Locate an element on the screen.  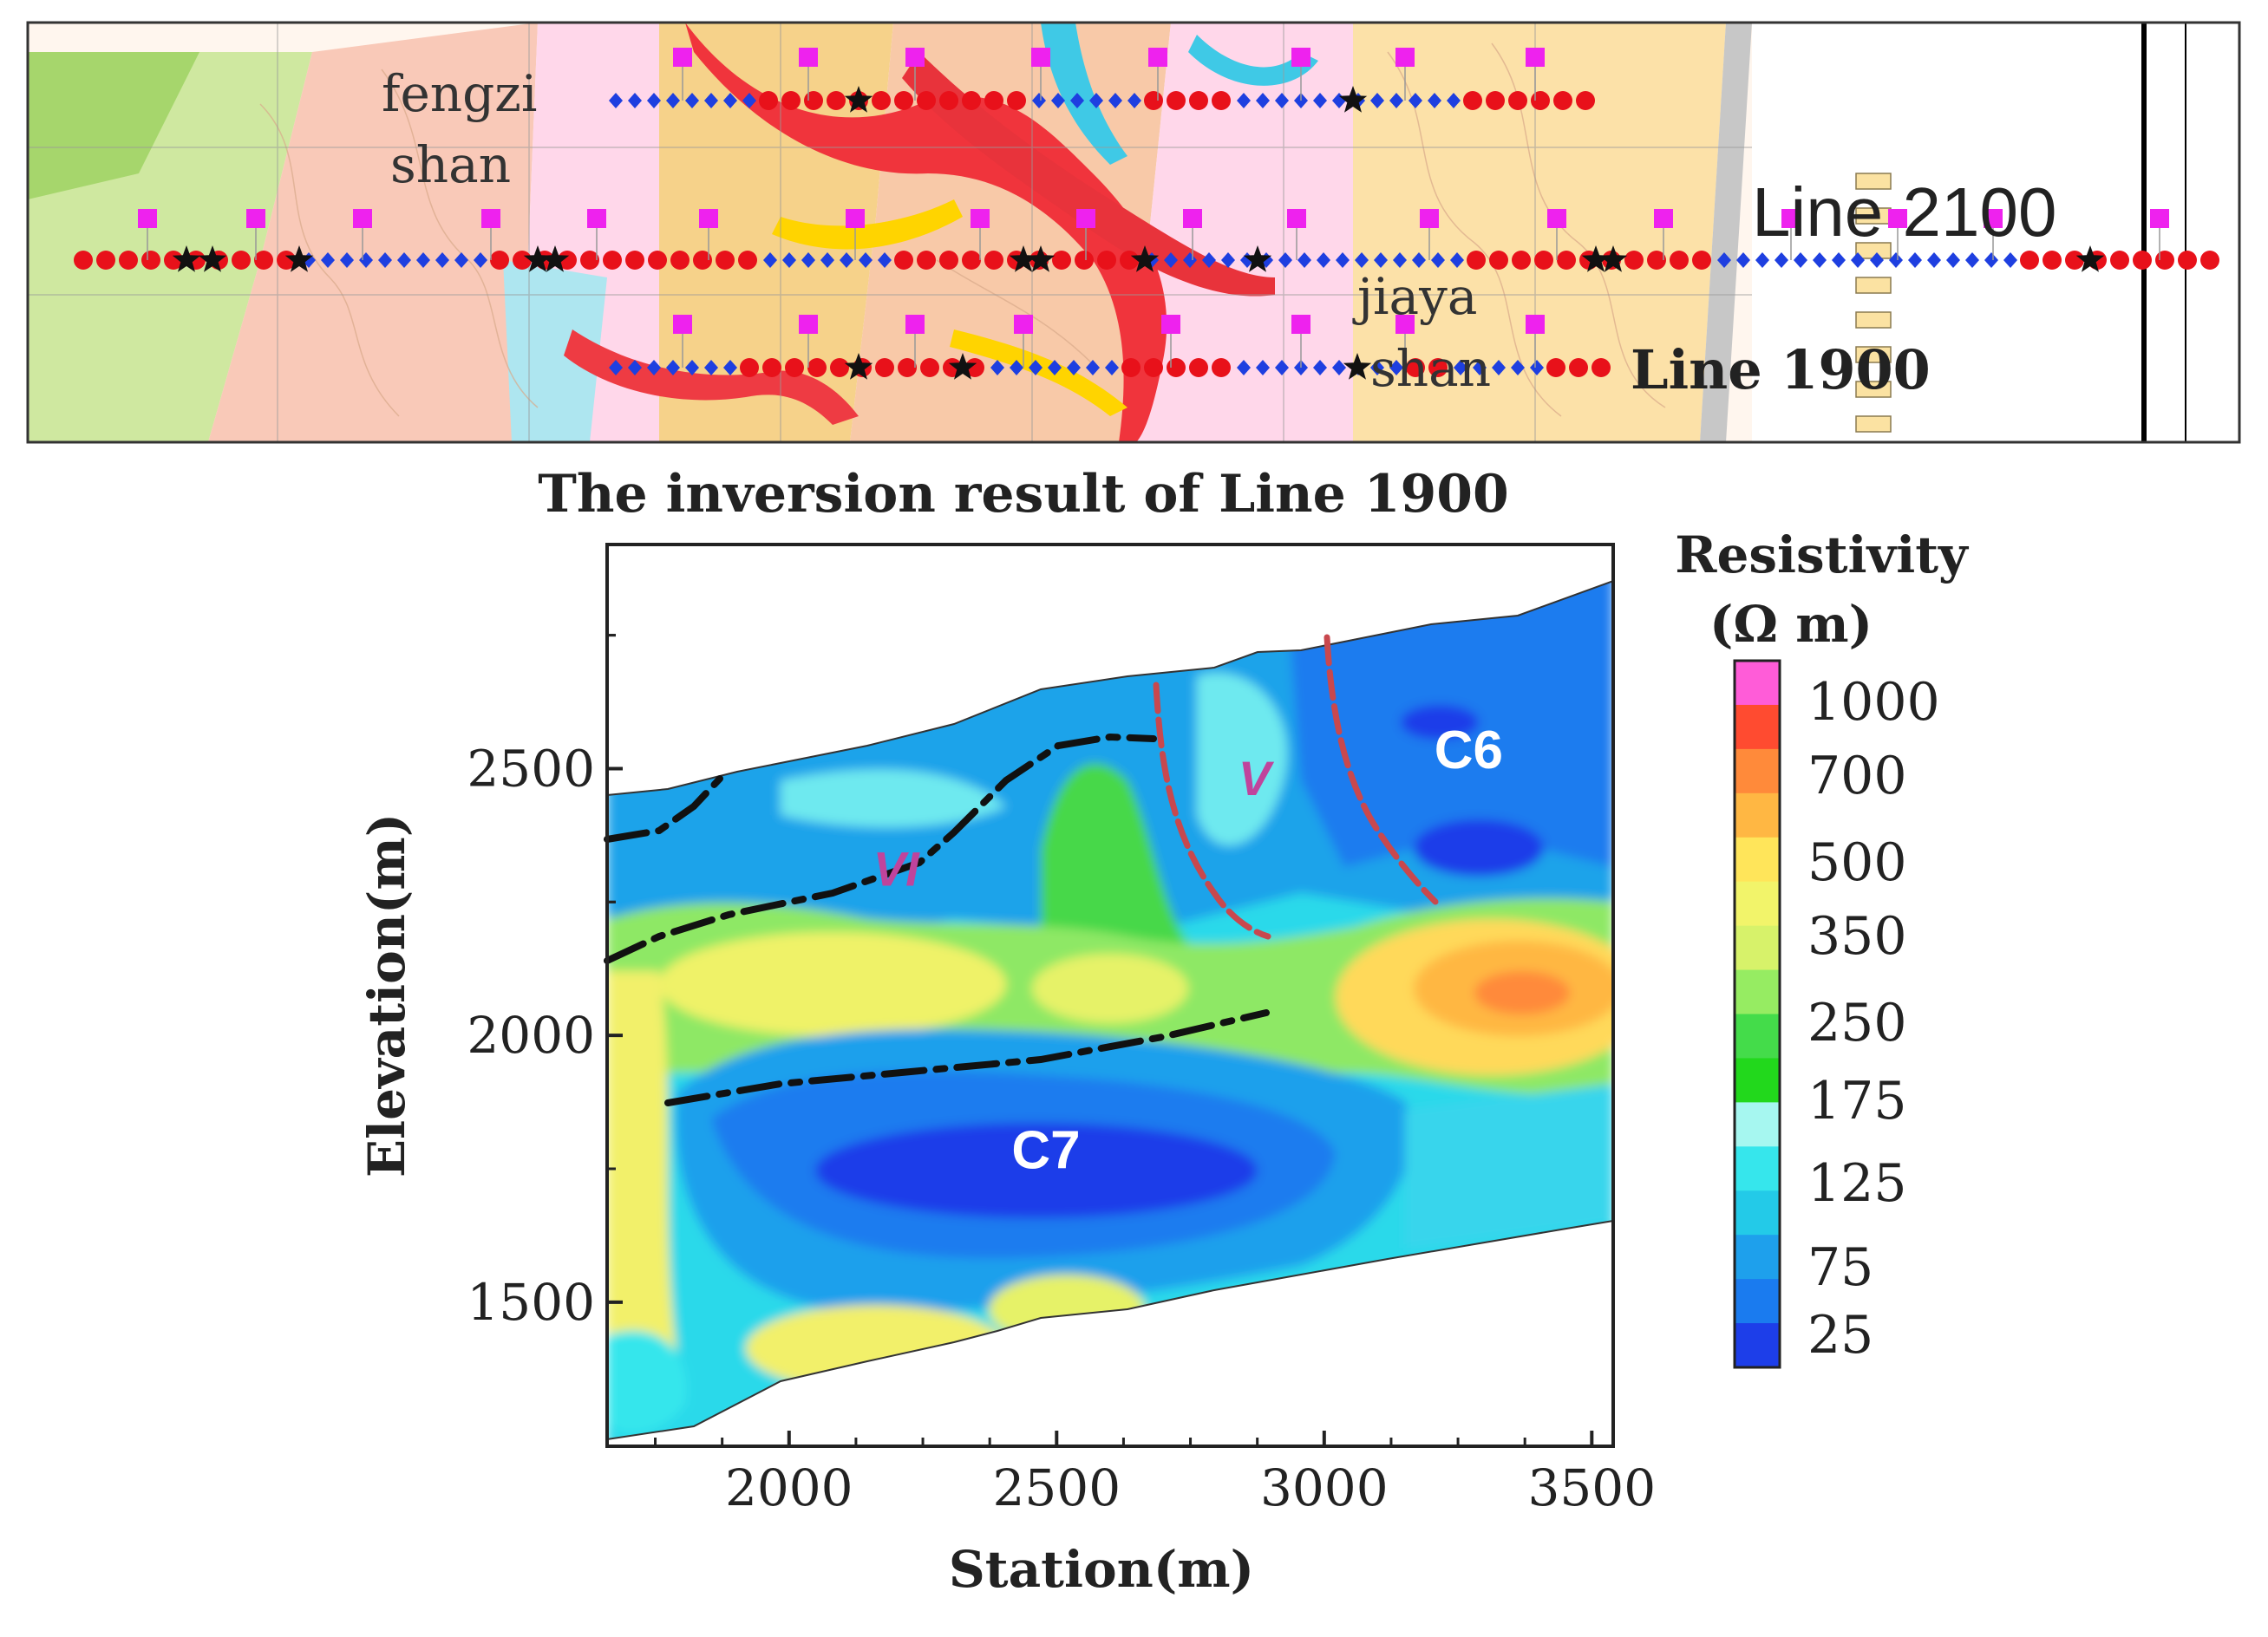
place-label-line-1: fengzi is located at coordinates (459, 93).